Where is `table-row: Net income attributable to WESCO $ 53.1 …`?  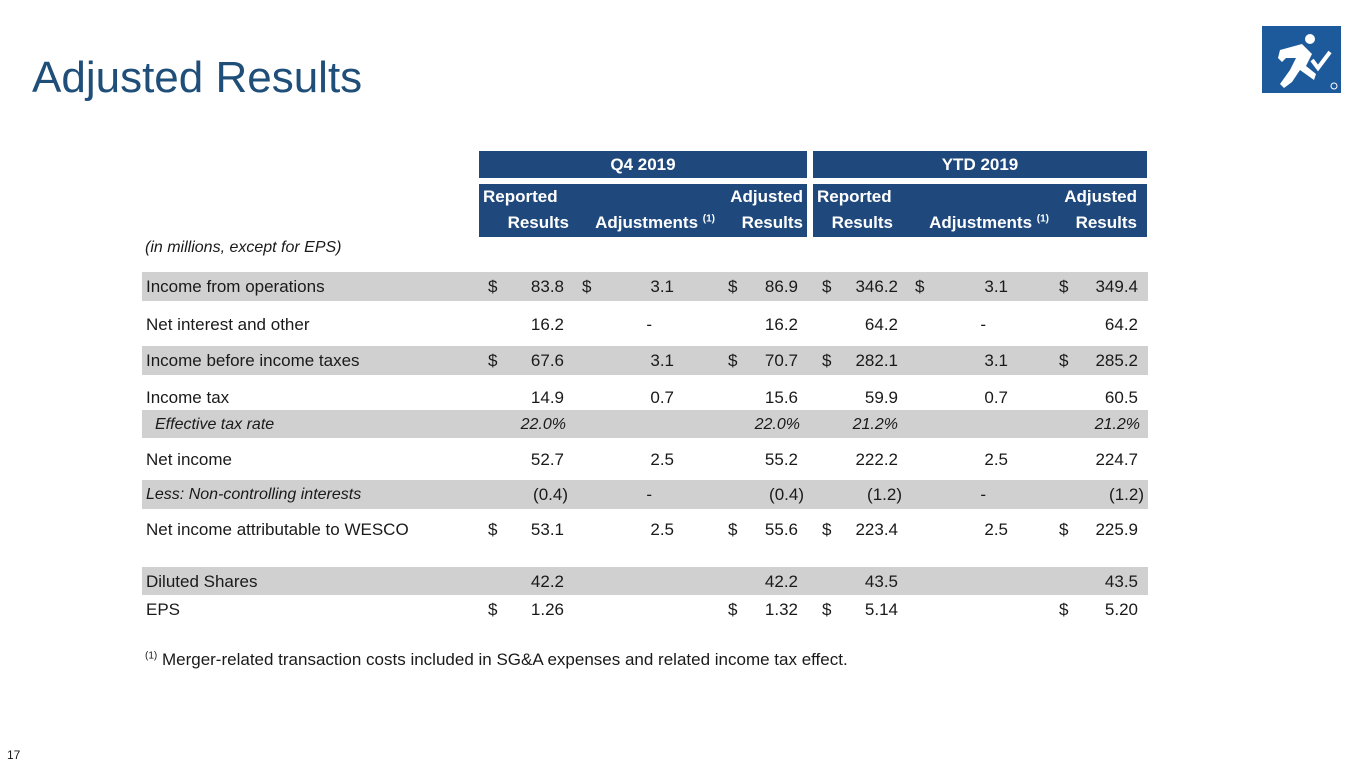
table-row: Net income attributable to WESCO $ 53.1 … is located at coordinates (645, 529).